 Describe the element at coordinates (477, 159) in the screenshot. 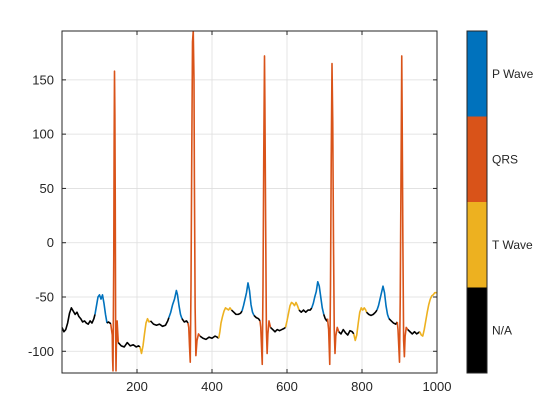

I see `colorbar-band-qrs` at that location.